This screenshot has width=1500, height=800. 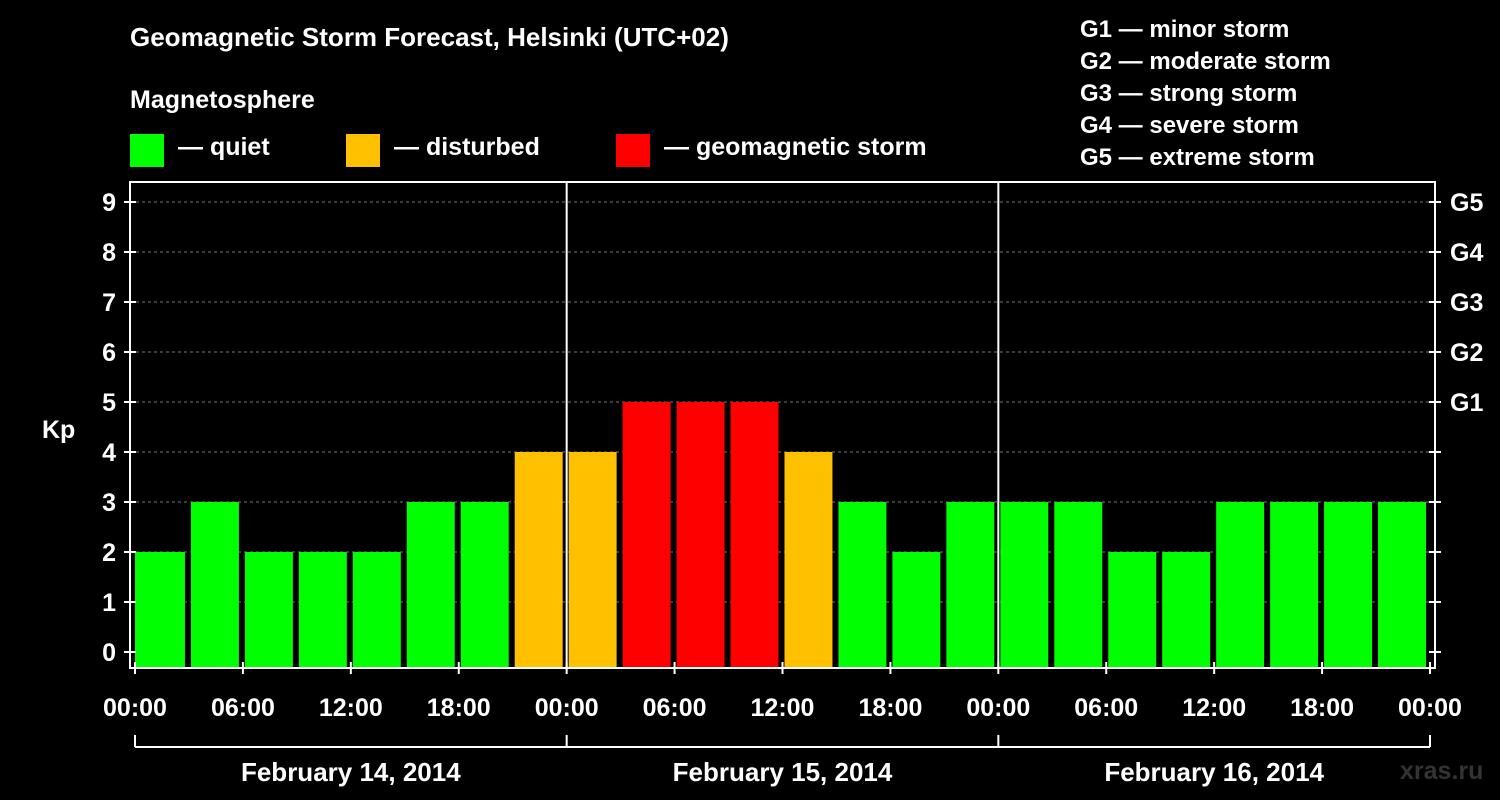 What do you see at coordinates (783, 772) in the screenshot?
I see `day-label-1: February 15, 2014` at bounding box center [783, 772].